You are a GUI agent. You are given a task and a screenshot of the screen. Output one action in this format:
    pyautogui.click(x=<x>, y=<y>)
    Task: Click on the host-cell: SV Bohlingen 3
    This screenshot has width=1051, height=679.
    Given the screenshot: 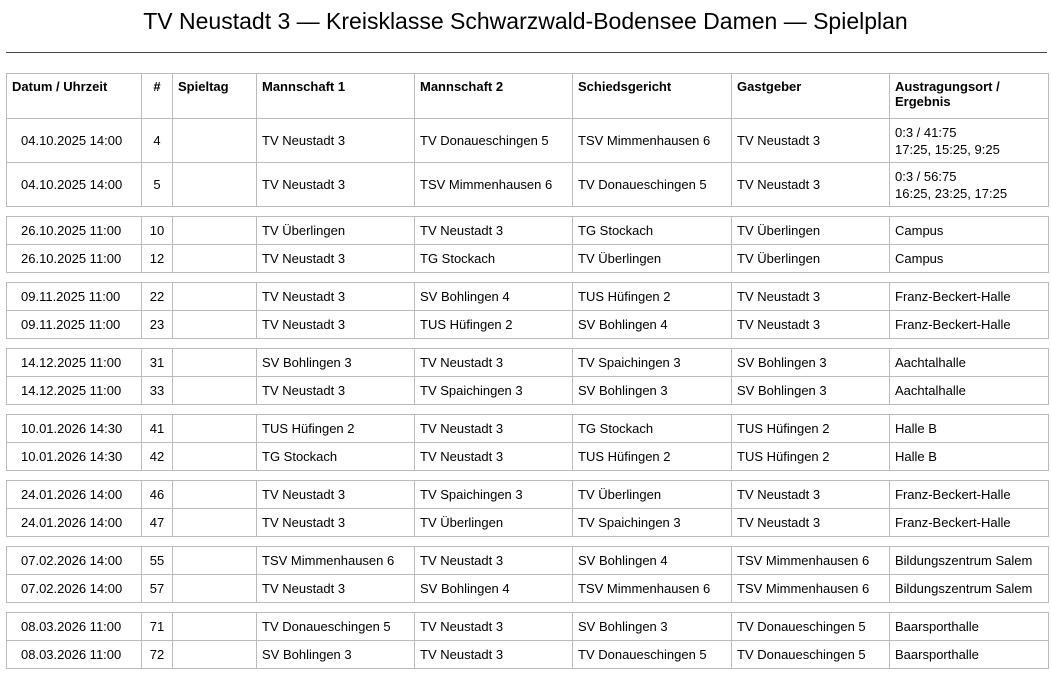 What is the action you would take?
    pyautogui.click(x=810, y=390)
    